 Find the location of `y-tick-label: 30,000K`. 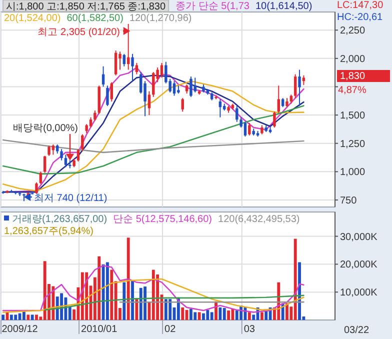

y-tick-label: 30,000K is located at coordinates (359, 237).